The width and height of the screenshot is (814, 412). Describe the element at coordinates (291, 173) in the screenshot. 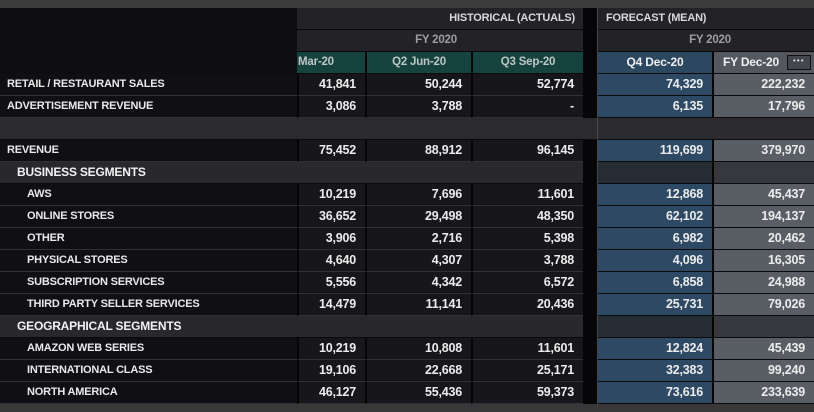

I see `section-header-label: BUSINESS SEGMENTS` at that location.